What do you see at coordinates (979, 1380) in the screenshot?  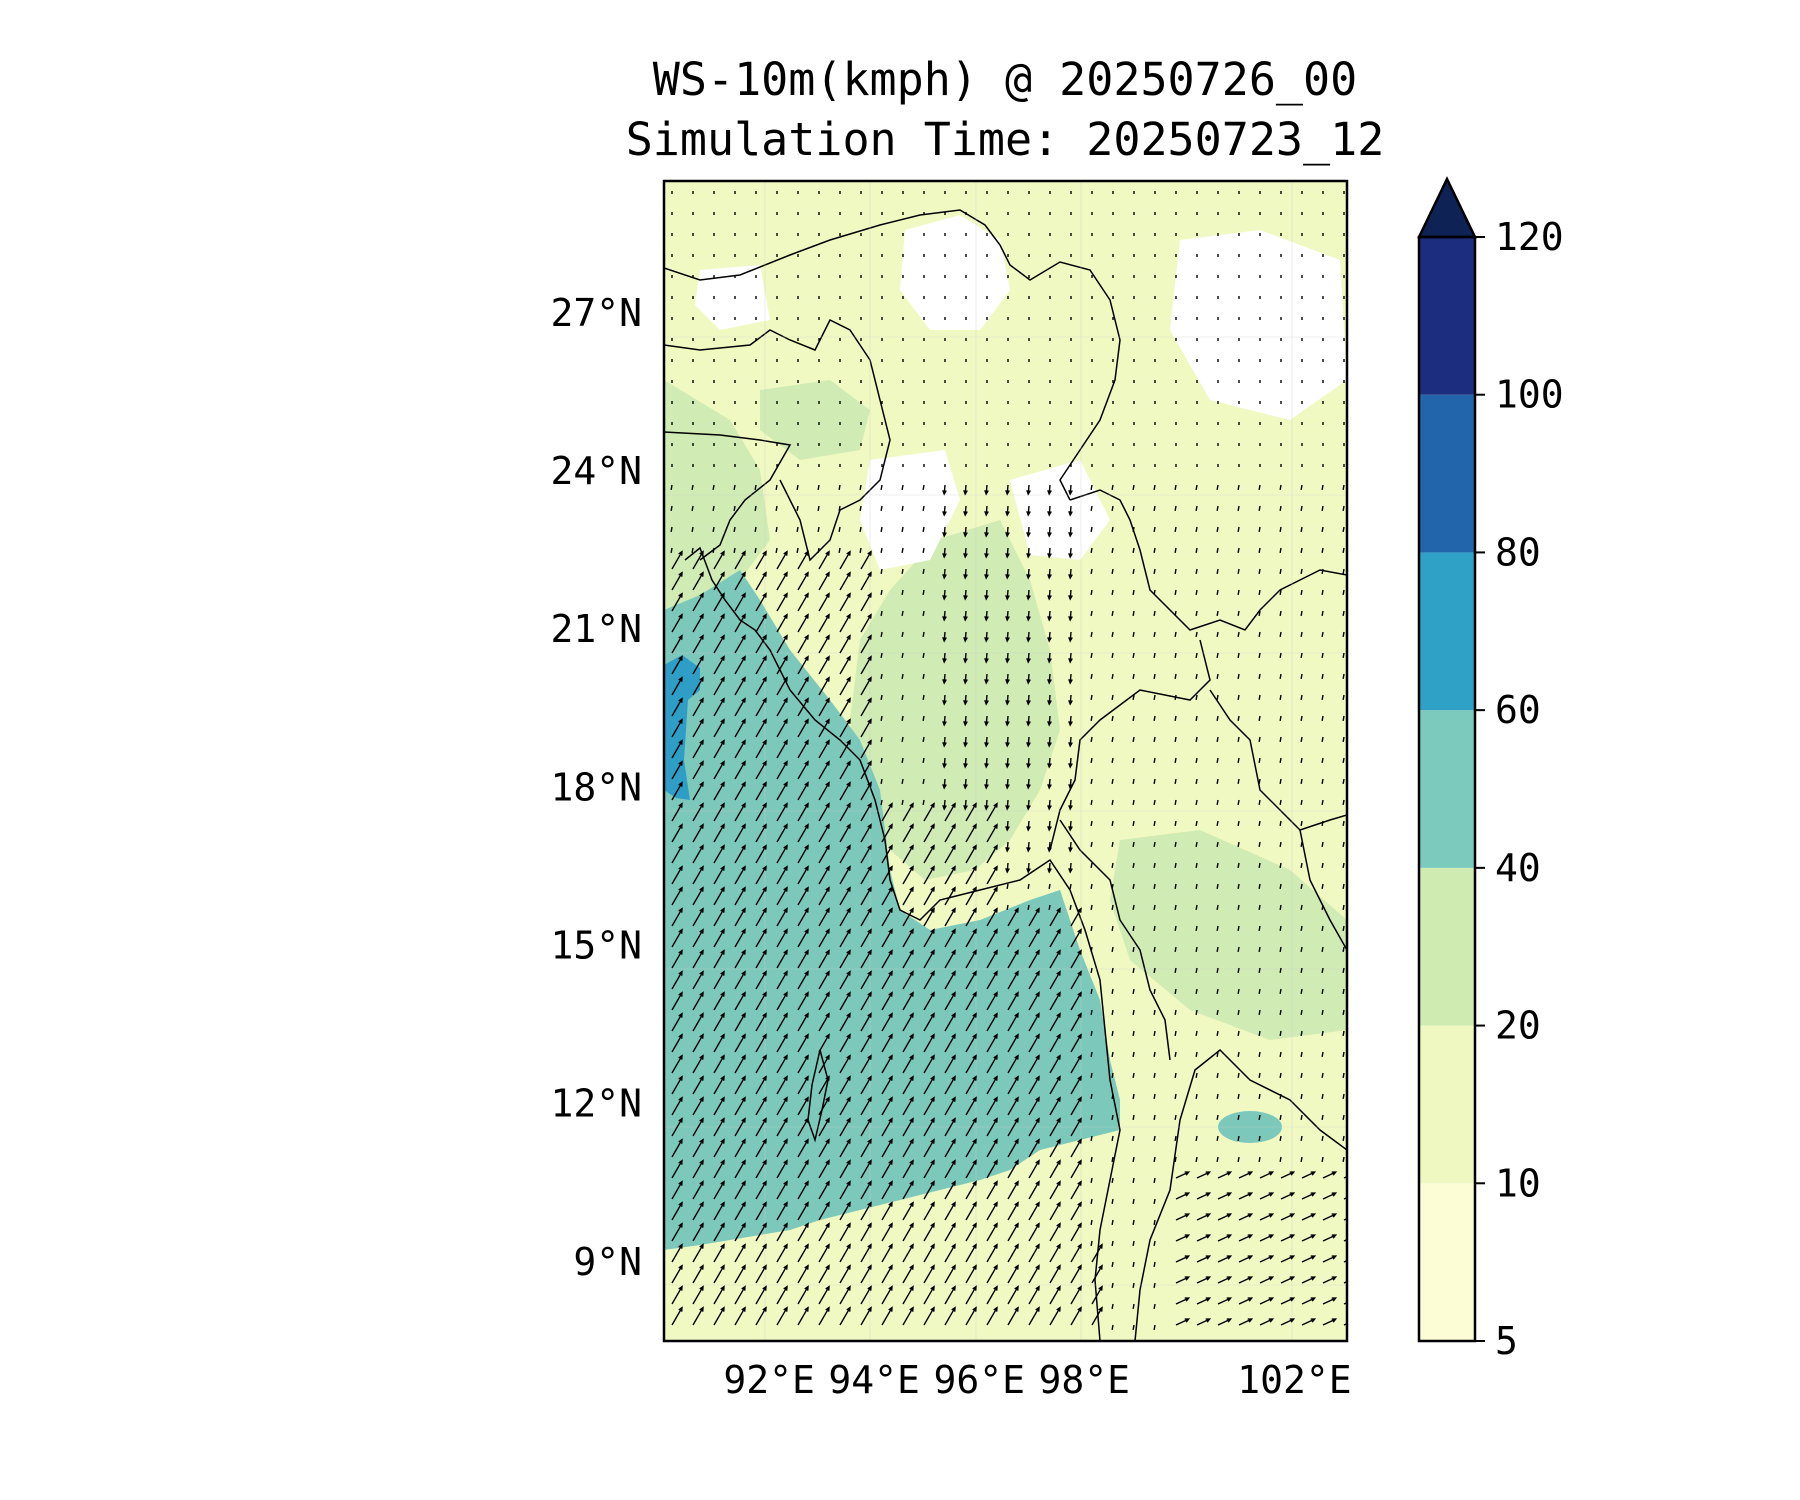 I see `lon-tick-label: 96°E` at bounding box center [979, 1380].